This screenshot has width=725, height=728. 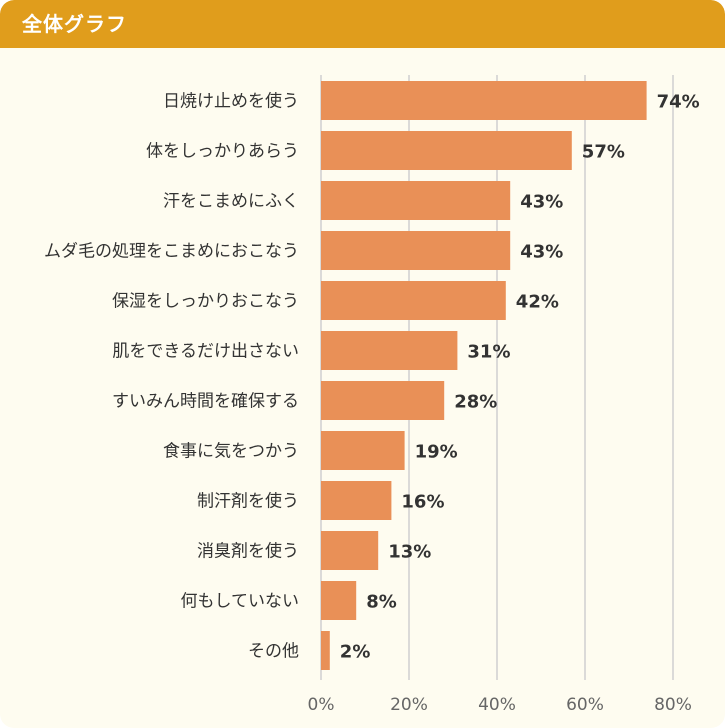 I want to click on value-label: 2%, so click(x=355, y=652).